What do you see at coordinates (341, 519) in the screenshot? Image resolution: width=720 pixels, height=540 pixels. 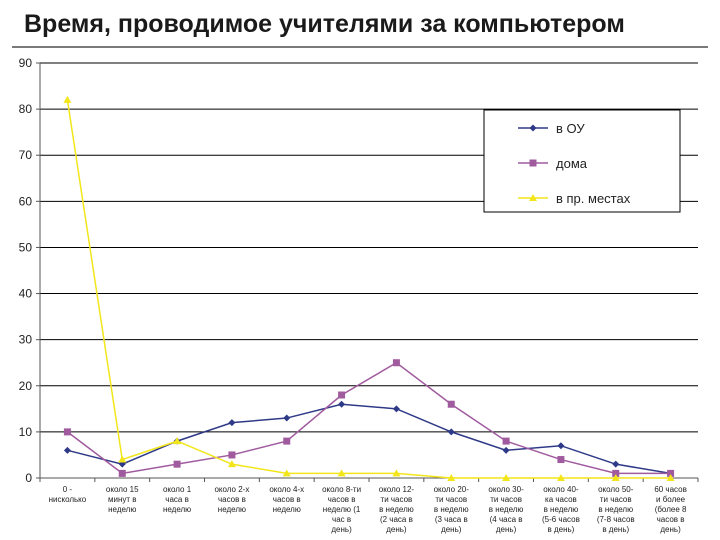 I see `x-category-label-line: час в` at bounding box center [341, 519].